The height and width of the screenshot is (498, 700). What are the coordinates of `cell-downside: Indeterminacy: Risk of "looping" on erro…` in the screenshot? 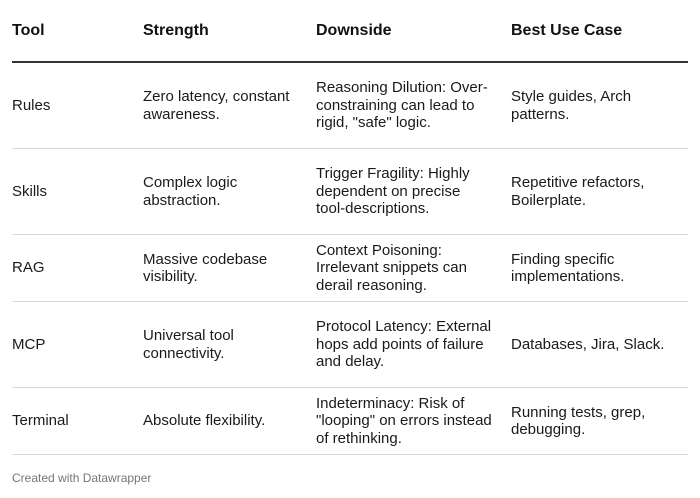 It's located at (413, 421).